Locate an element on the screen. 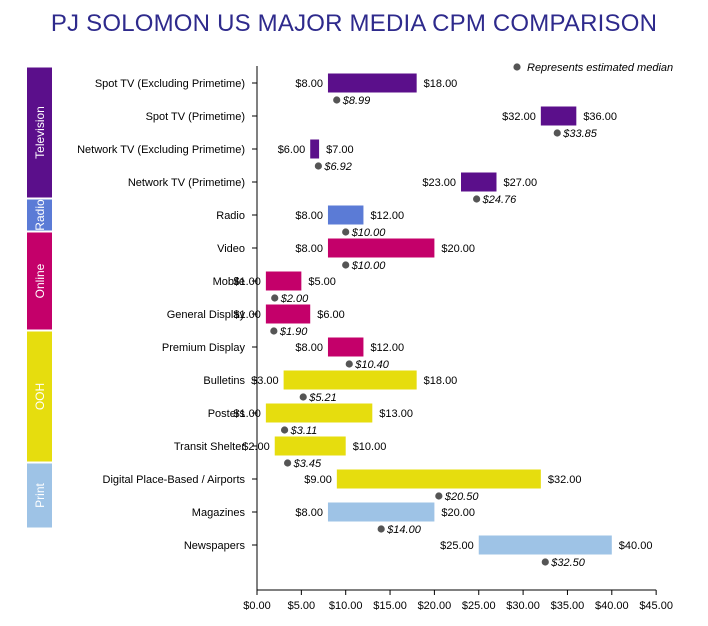 Image resolution: width=708 pixels, height=626 pixels. category-label: Newspapers is located at coordinates (215, 546).